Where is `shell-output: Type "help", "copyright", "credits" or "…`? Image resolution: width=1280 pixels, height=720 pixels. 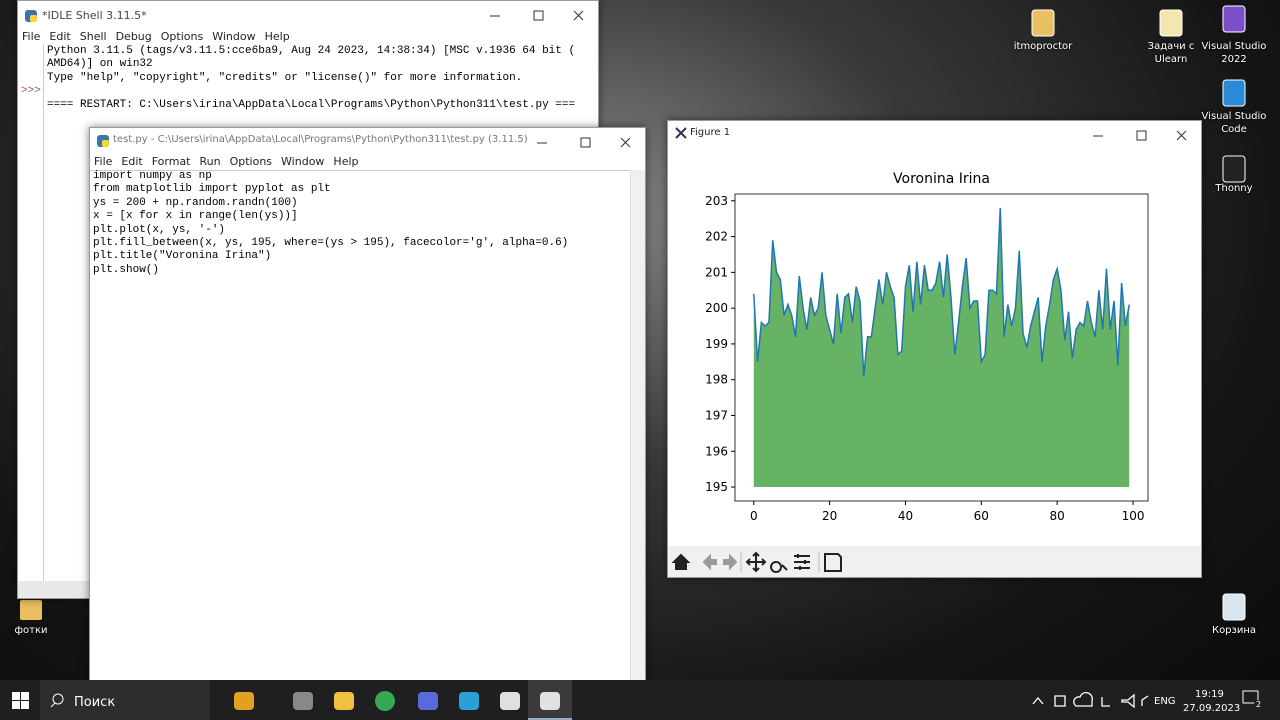
shell-output: Type "help", "copyright", "credits" or "… is located at coordinates (285, 77).